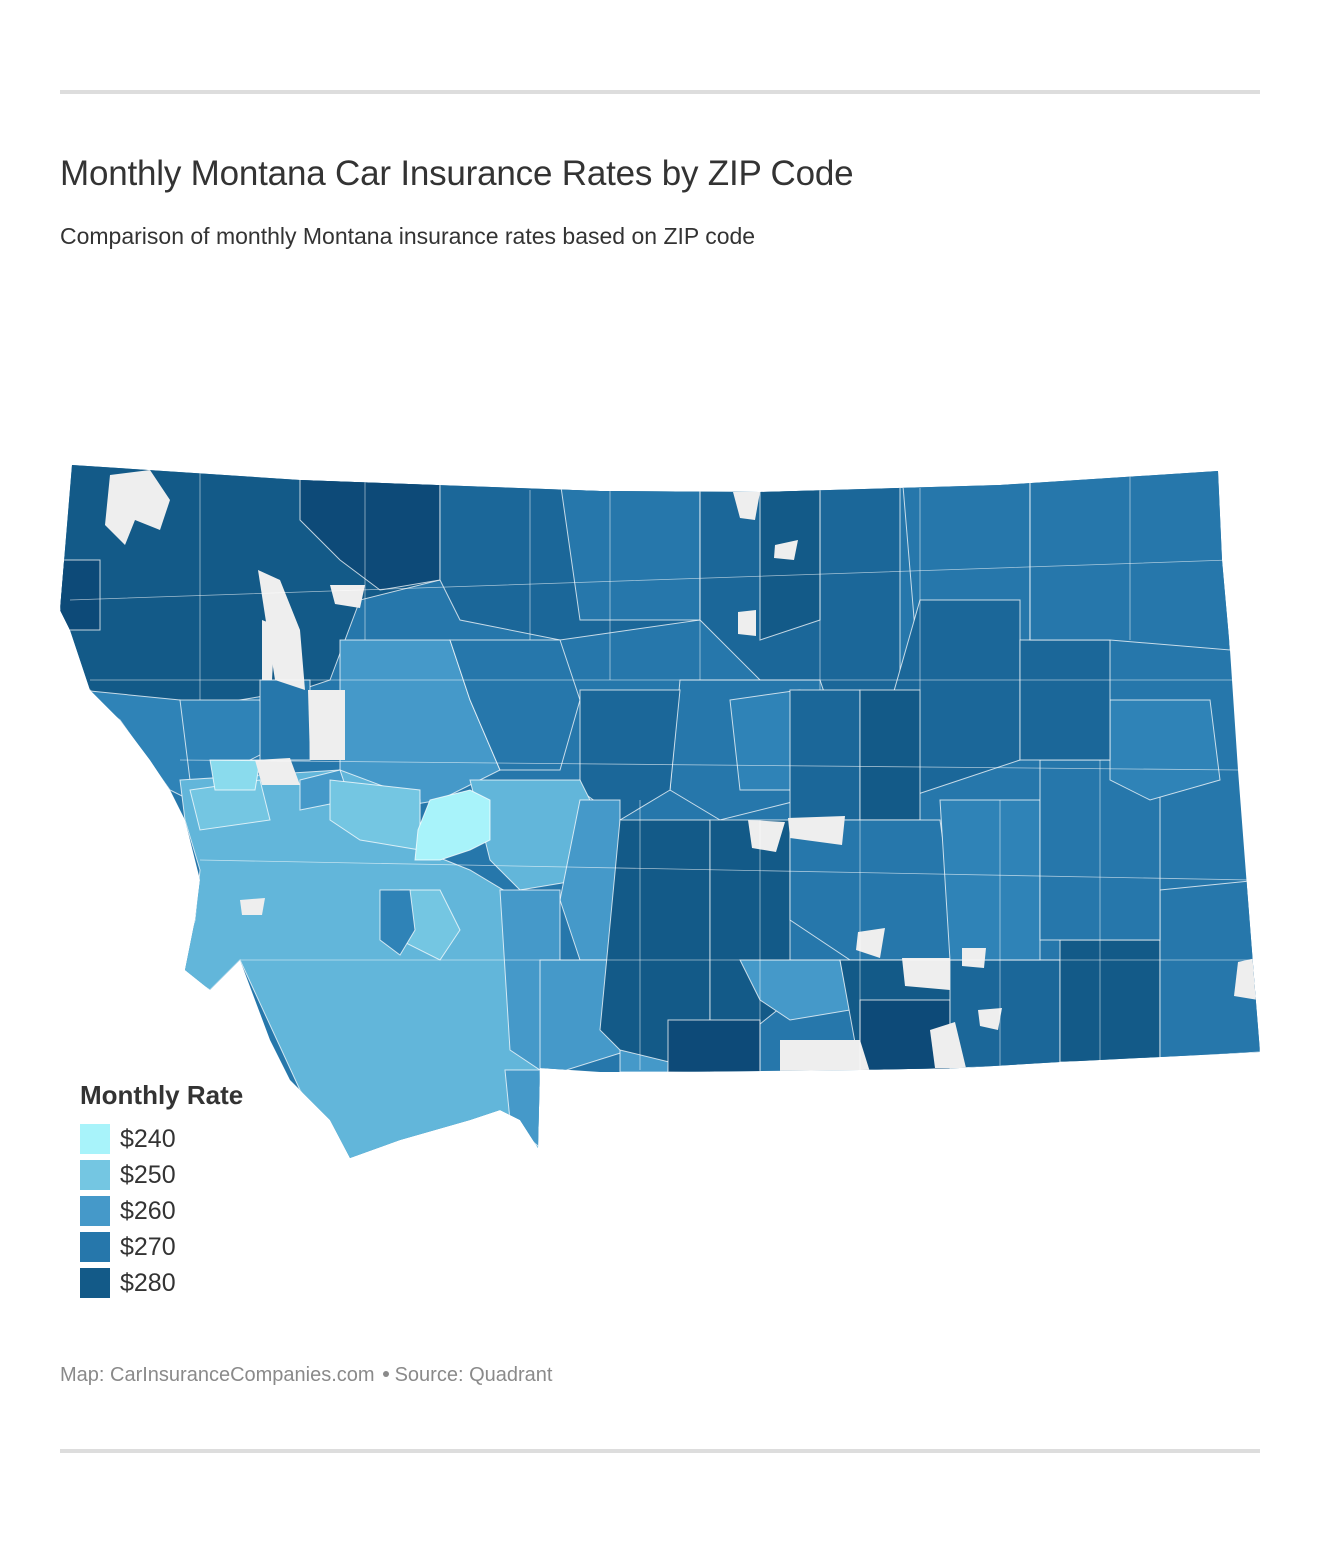 Image resolution: width=1320 pixels, height=1544 pixels. What do you see at coordinates (148, 1246) in the screenshot?
I see `legend-label: $270` at bounding box center [148, 1246].